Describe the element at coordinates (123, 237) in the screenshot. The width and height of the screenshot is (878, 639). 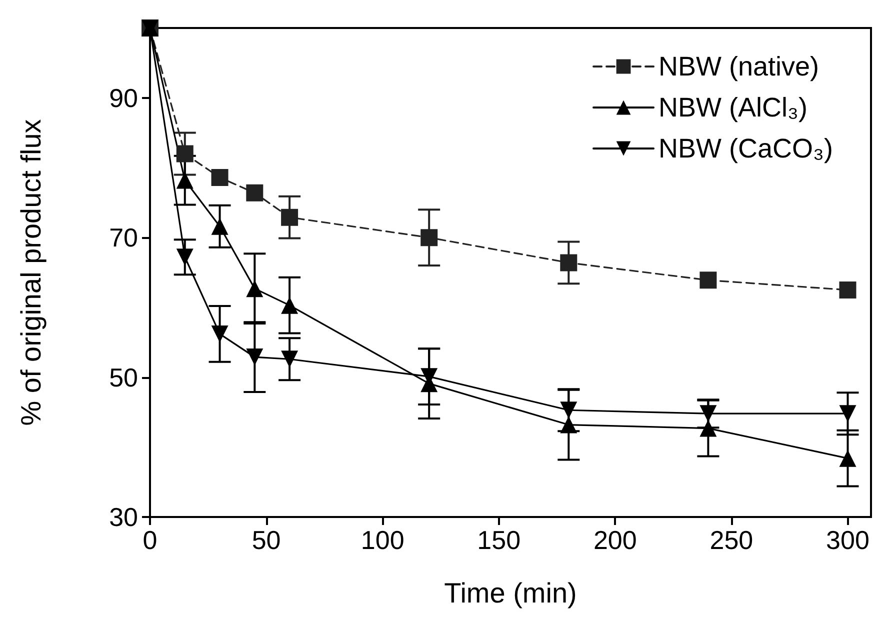
I see `y-tick-label: 70` at that location.